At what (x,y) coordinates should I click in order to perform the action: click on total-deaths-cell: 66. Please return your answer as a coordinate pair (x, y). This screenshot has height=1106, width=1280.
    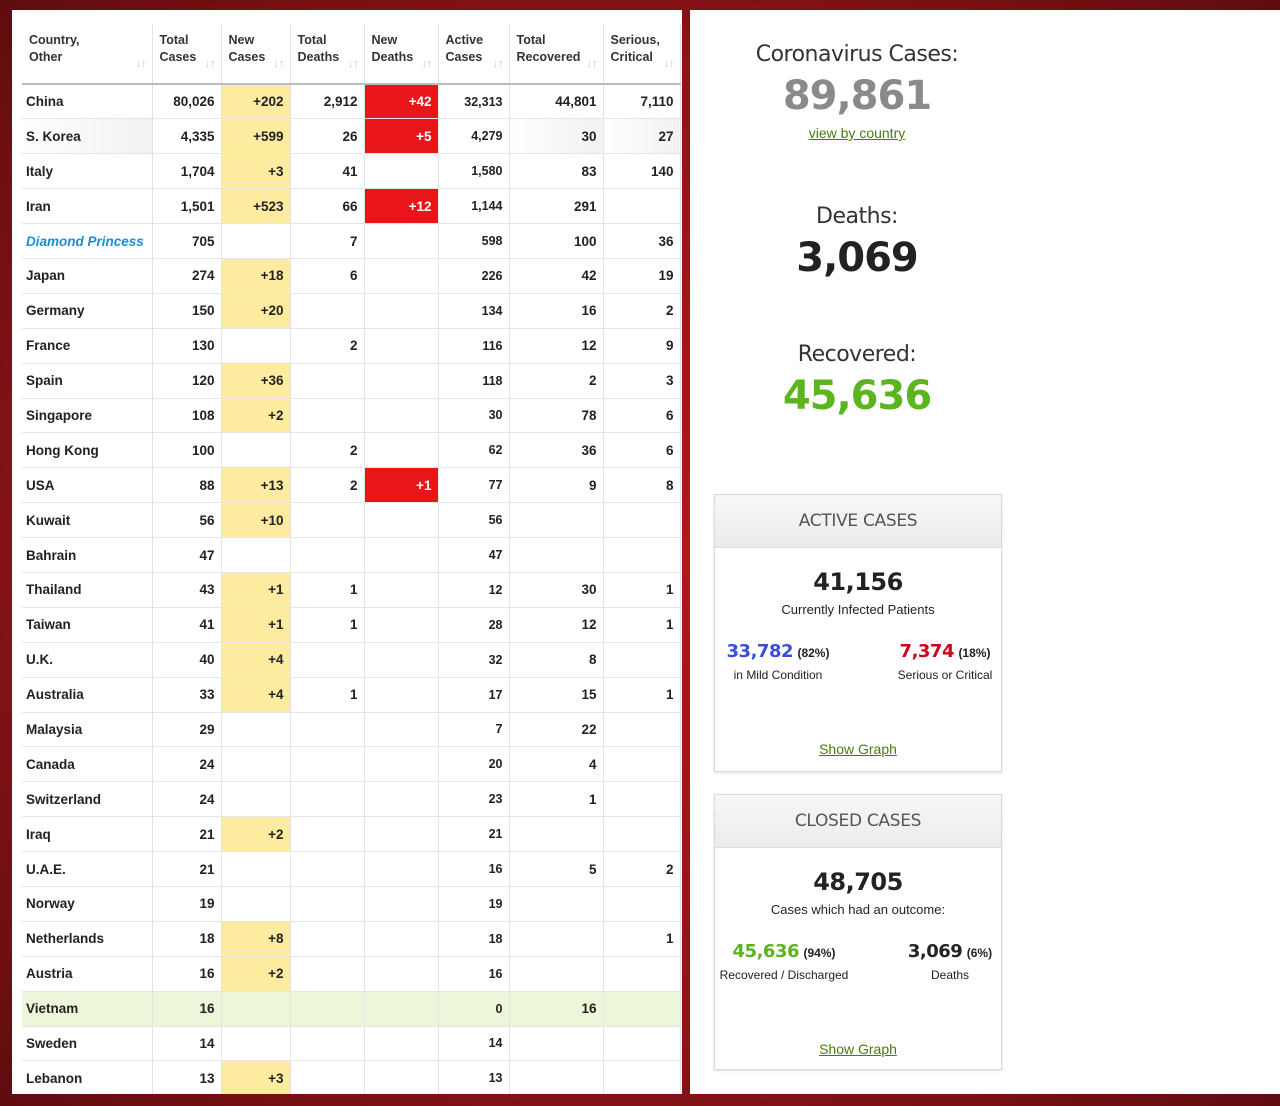
    Looking at the image, I should click on (327, 206).